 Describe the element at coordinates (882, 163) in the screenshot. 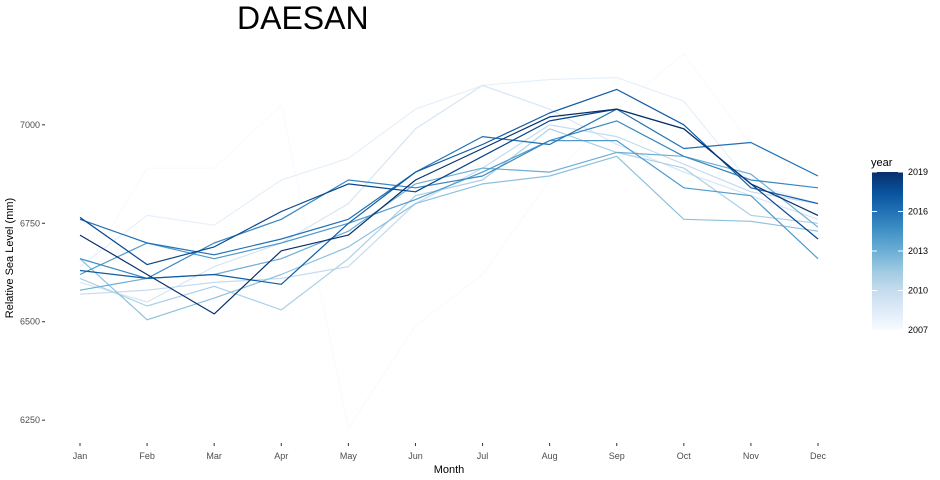

I see `legend-title: year` at that location.